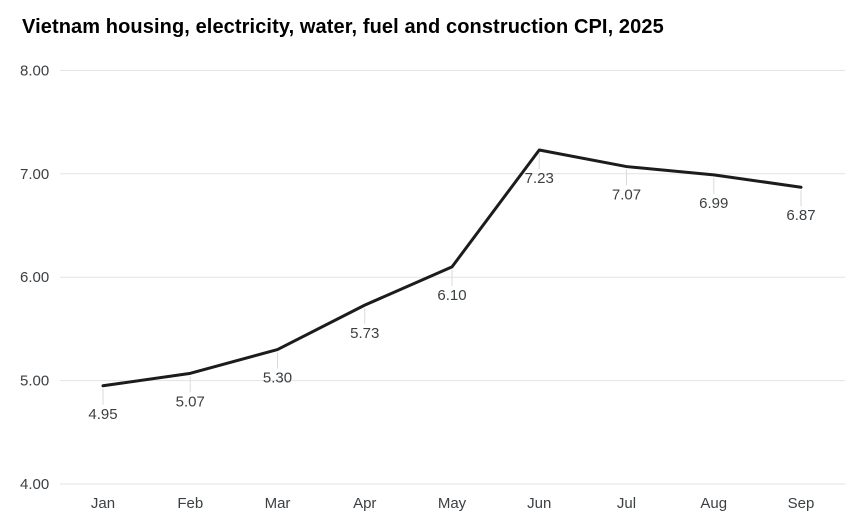  What do you see at coordinates (103, 503) in the screenshot?
I see `x-axis-tick-label: Jan` at bounding box center [103, 503].